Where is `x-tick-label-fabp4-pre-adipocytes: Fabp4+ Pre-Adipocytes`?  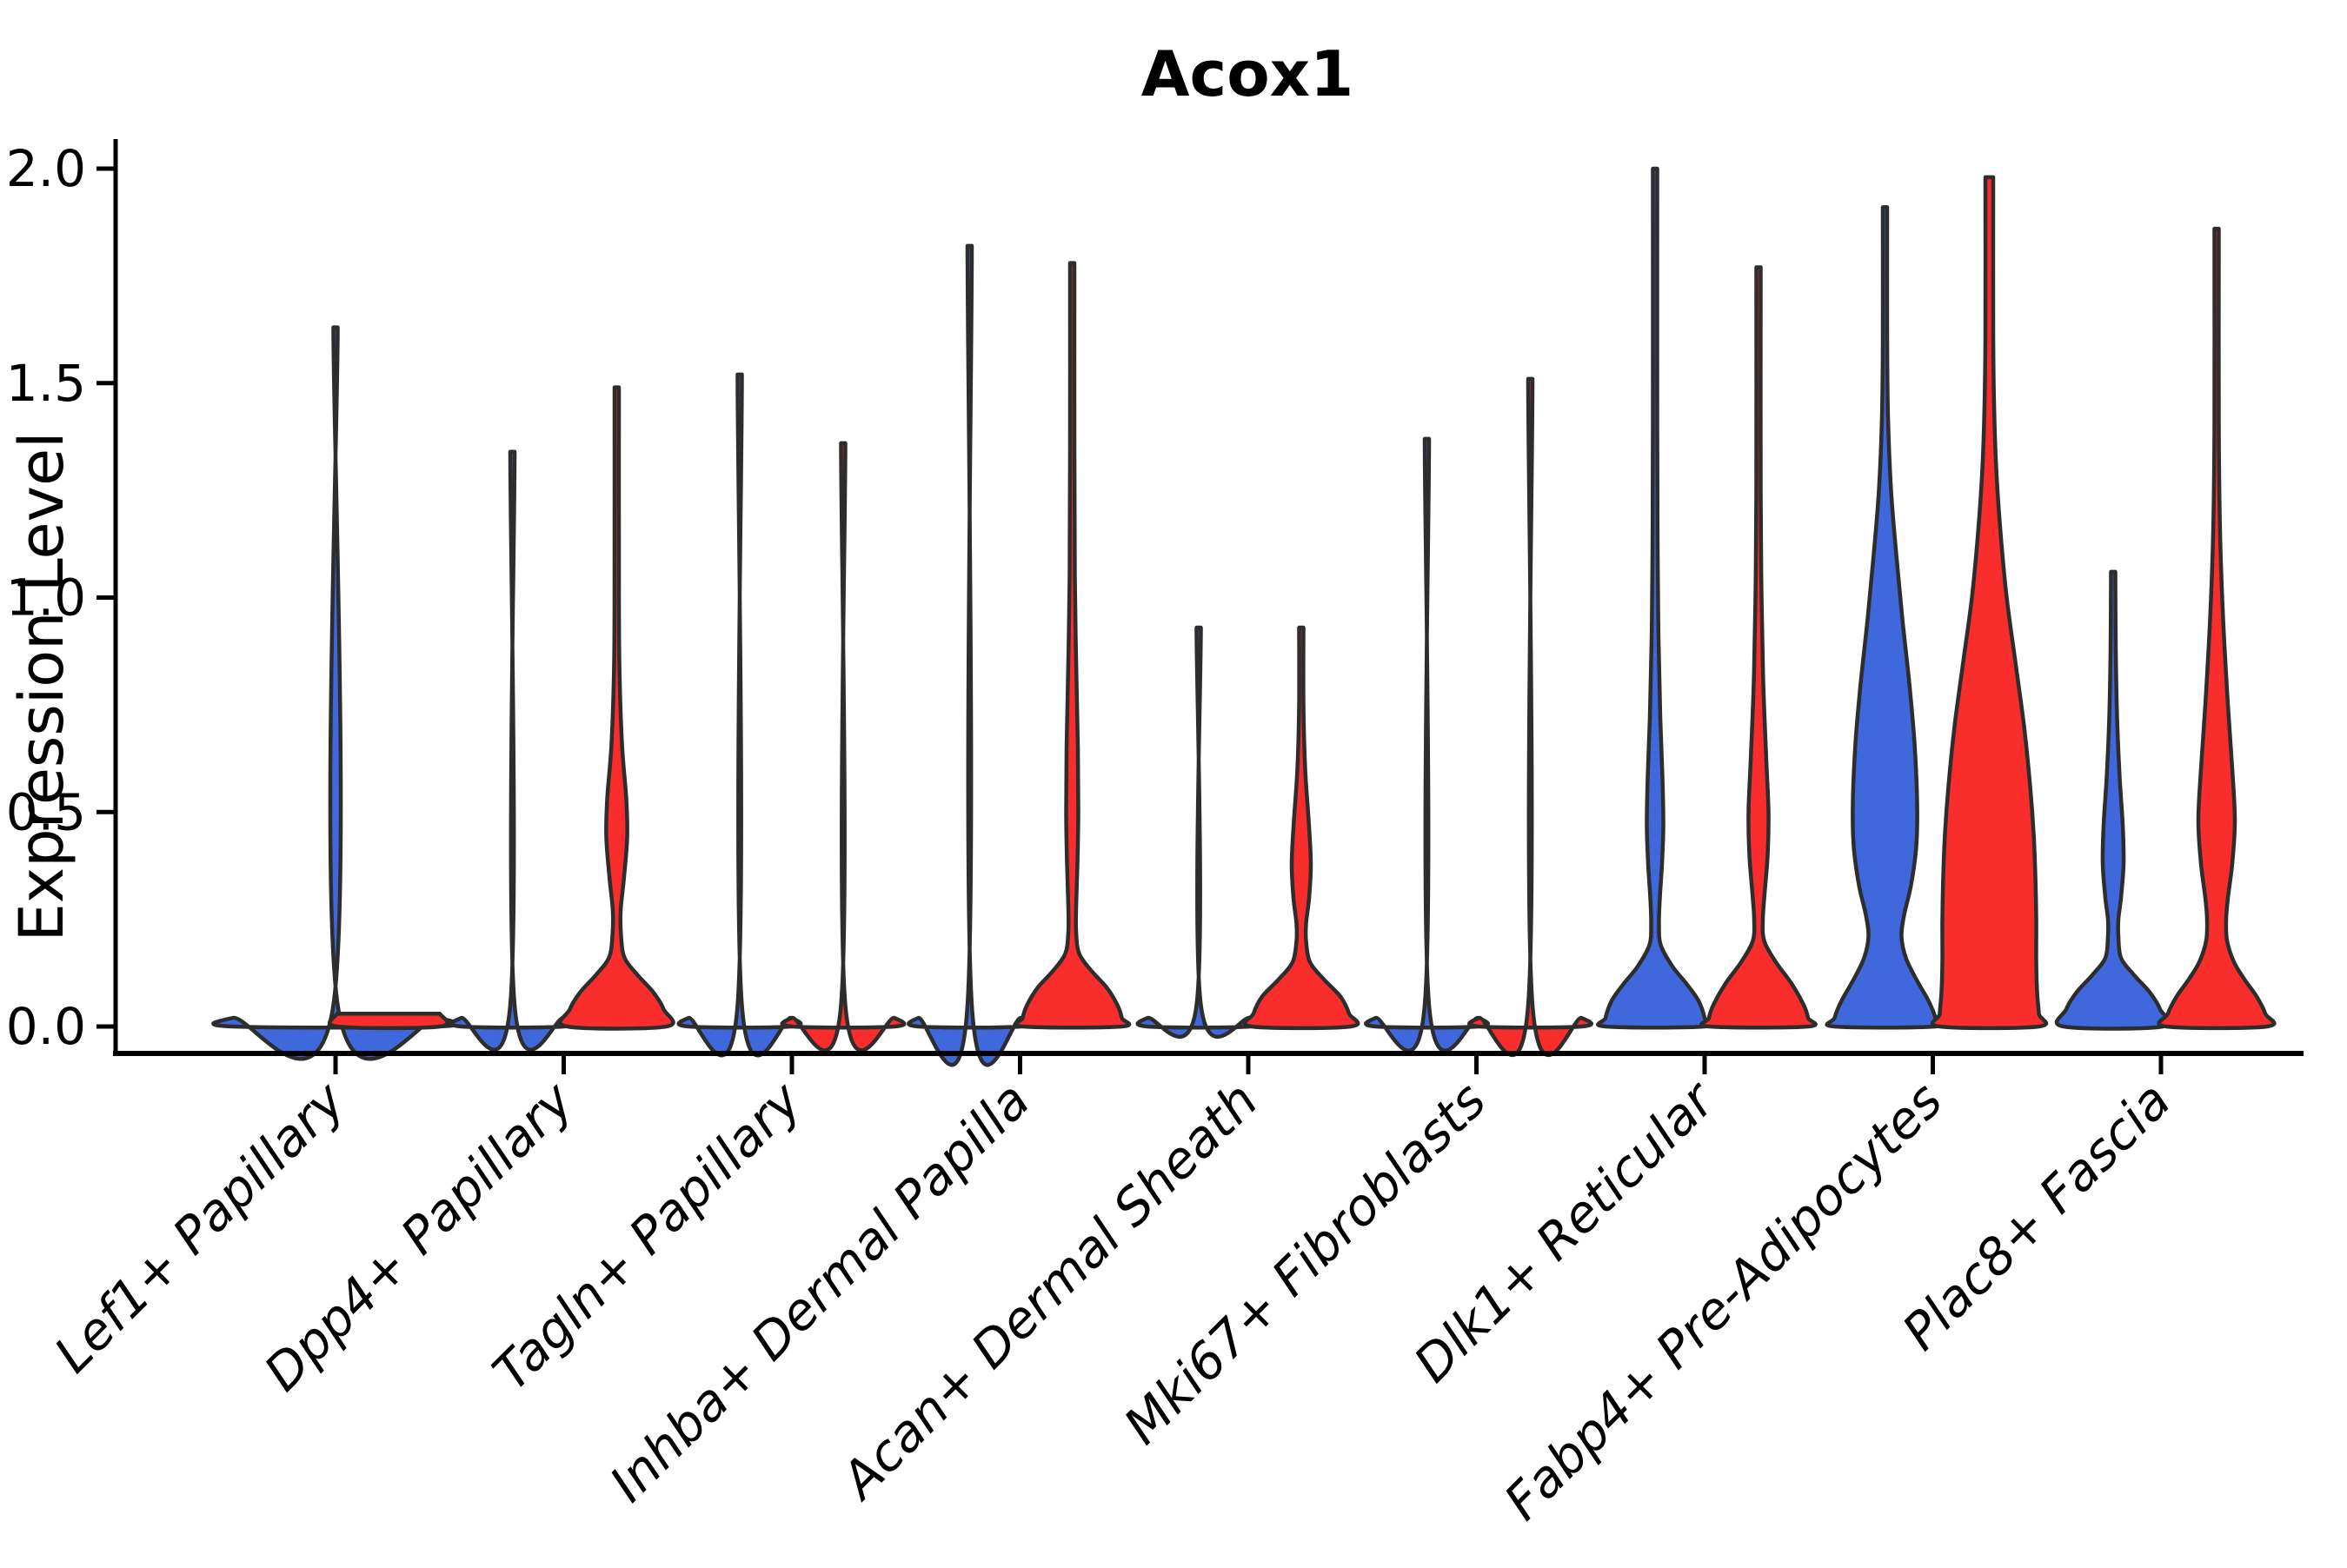
x-tick-label-fabp4-pre-adipocytes: Fabp4+ Pre-Adipocytes is located at coordinates (1723, 1301).